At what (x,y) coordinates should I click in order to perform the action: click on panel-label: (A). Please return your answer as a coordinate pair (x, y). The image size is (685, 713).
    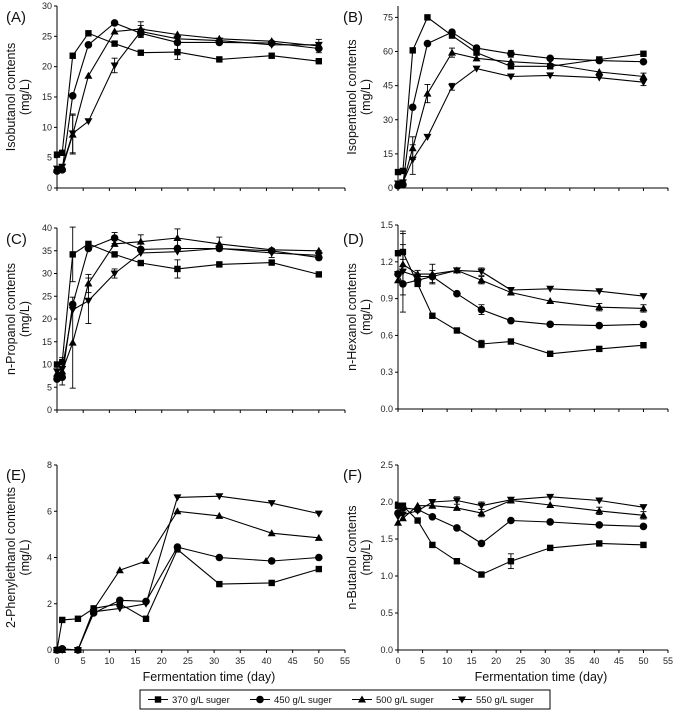
    Looking at the image, I should click on (16, 17).